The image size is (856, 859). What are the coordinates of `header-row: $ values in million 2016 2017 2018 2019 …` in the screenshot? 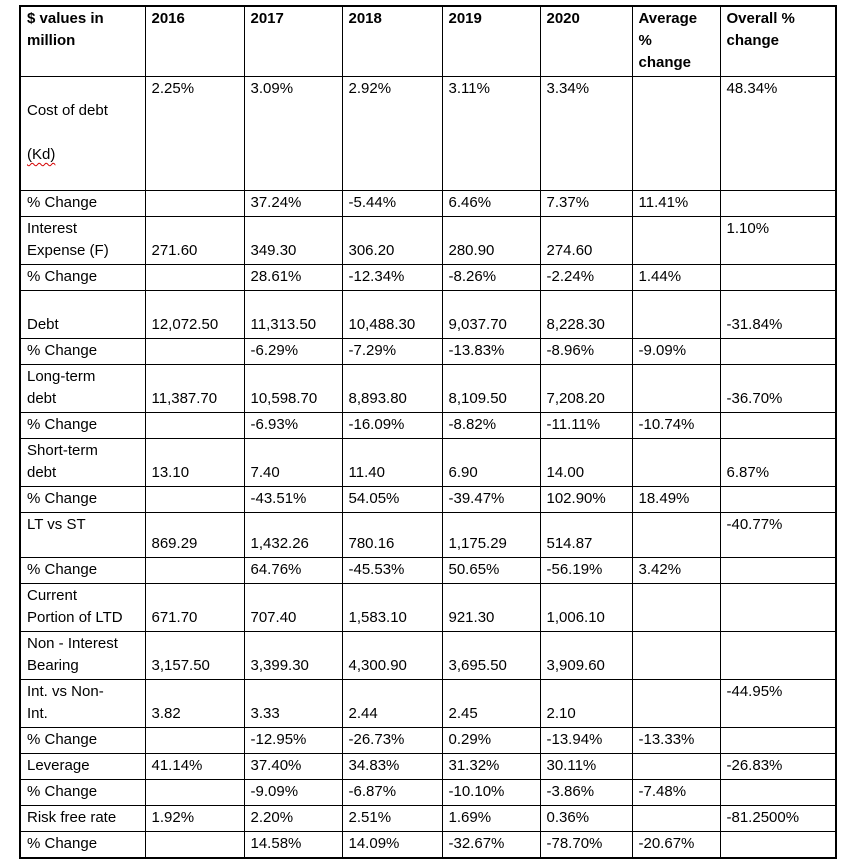 It's located at (428, 41).